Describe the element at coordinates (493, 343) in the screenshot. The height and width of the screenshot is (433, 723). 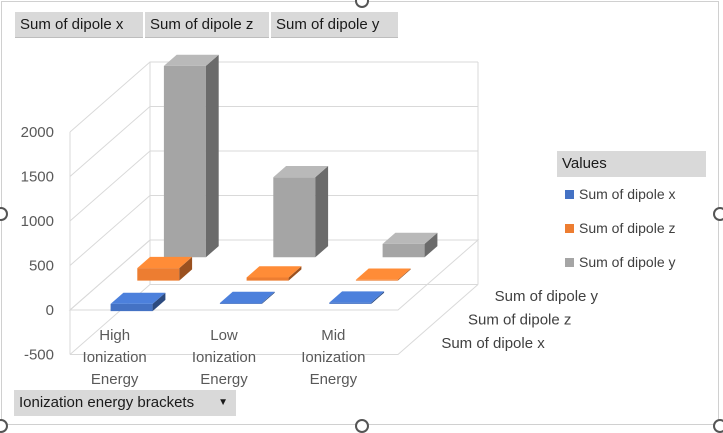
I see `series-axis-label: Sum of dipole x` at that location.